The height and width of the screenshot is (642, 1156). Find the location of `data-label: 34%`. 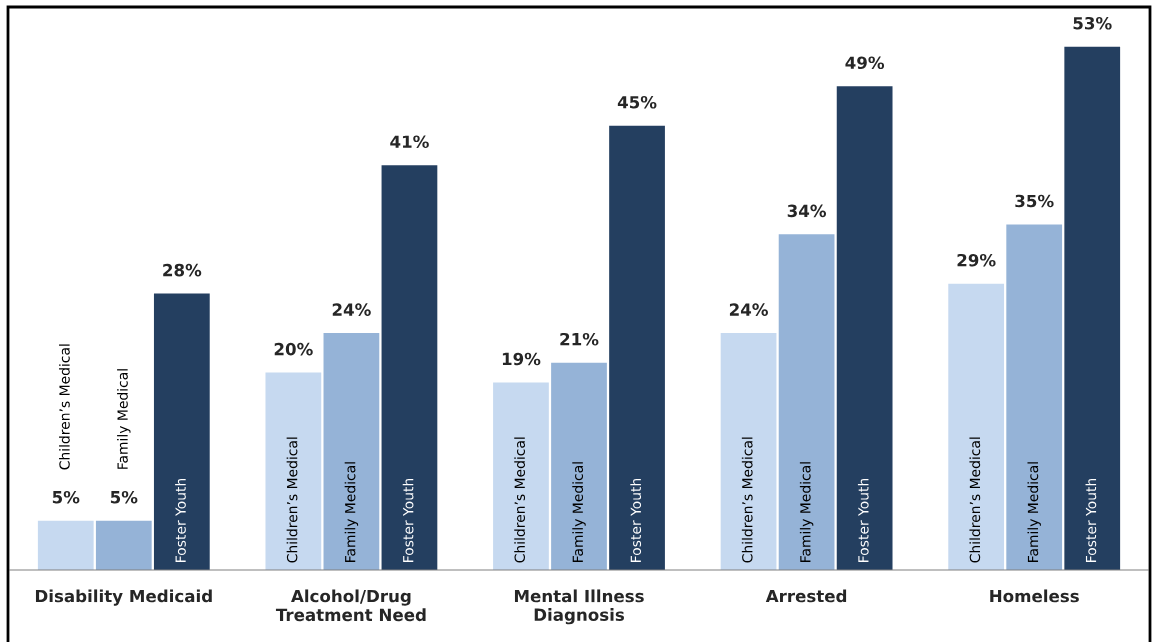

data-label: 34% is located at coordinates (807, 211).